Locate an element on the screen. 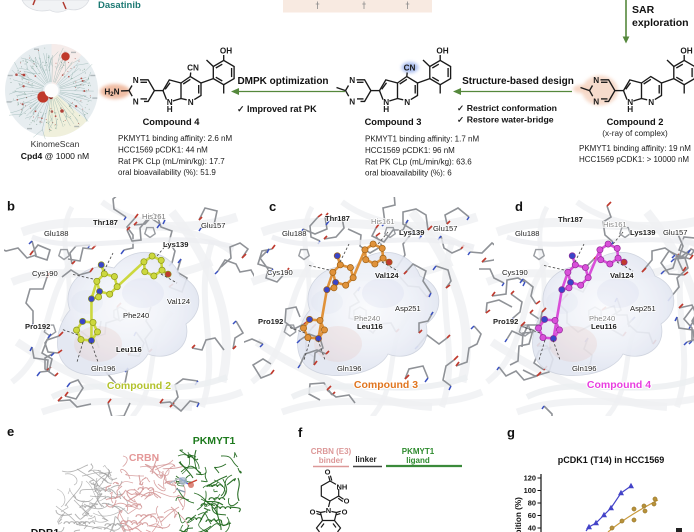  svg-text: KinomeScan is located at coordinates (55, 144).